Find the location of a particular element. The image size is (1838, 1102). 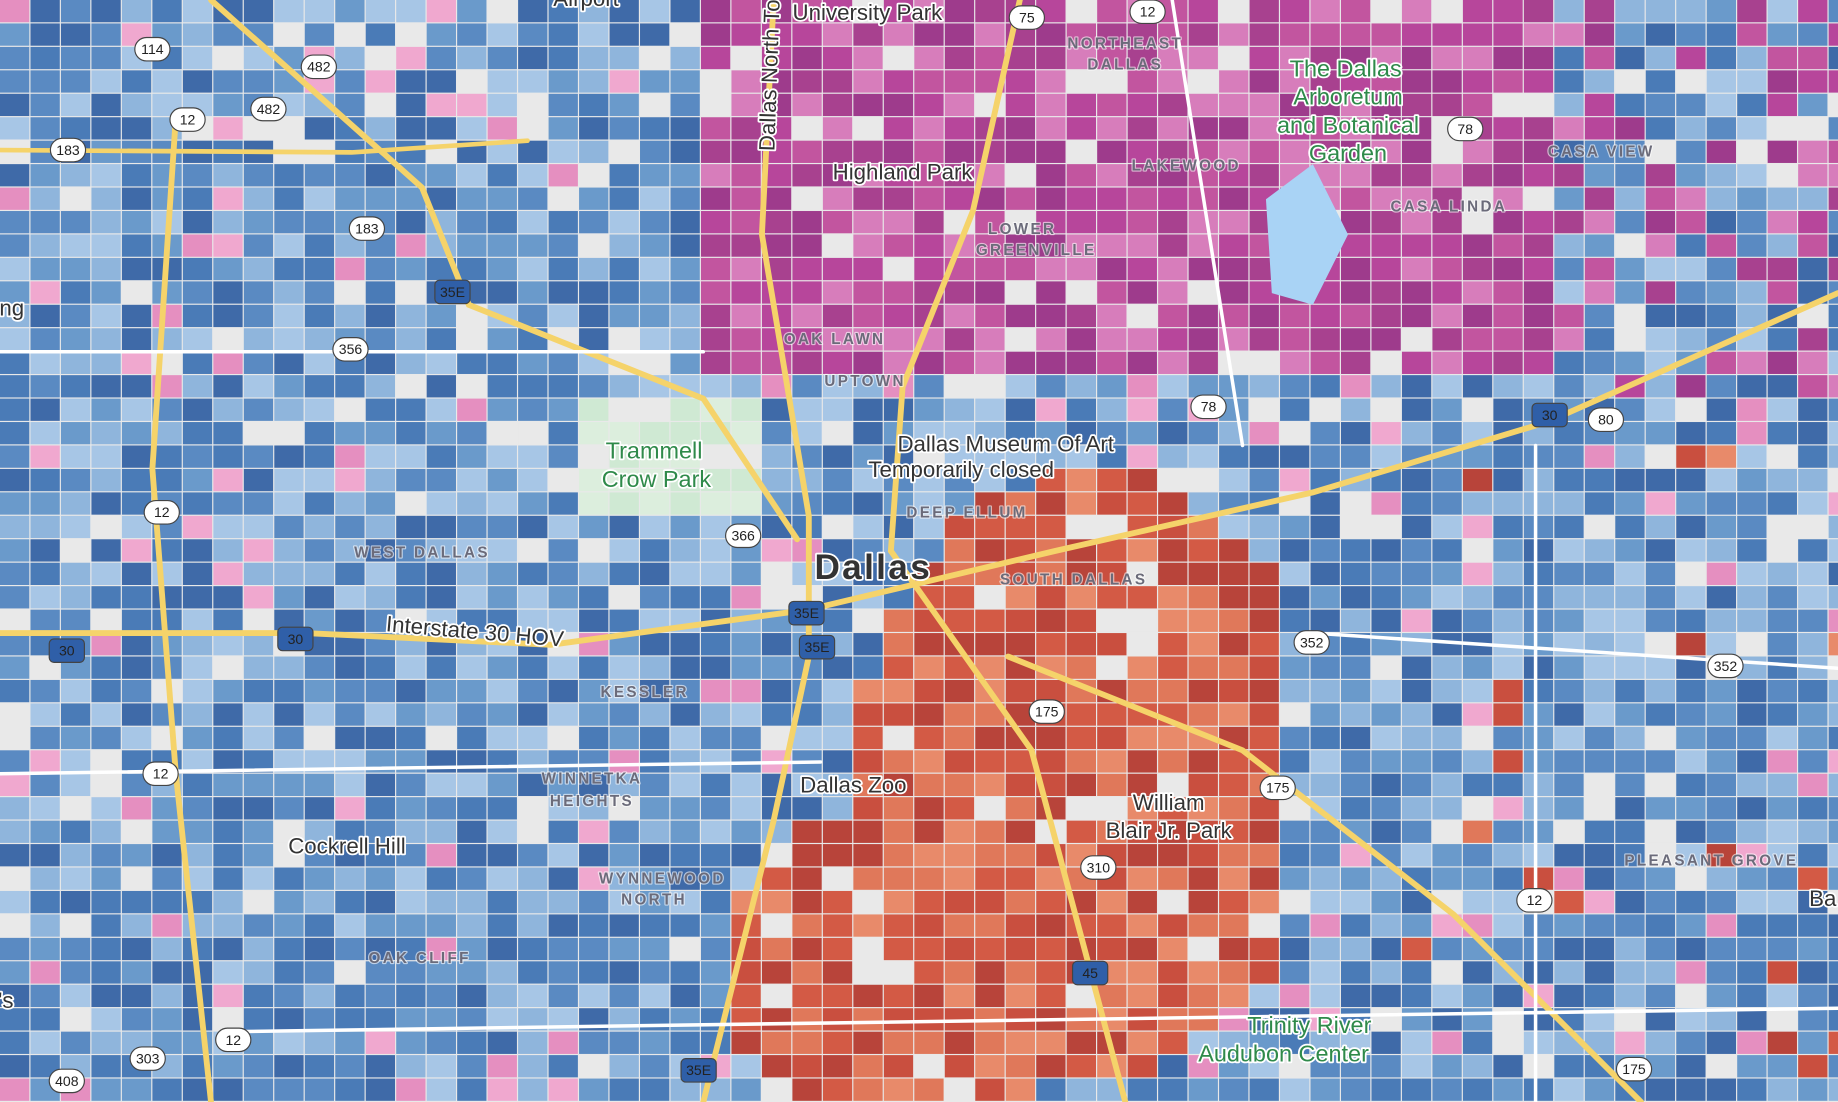

neighborhood-label: WEST DALLAS is located at coordinates (422, 552).